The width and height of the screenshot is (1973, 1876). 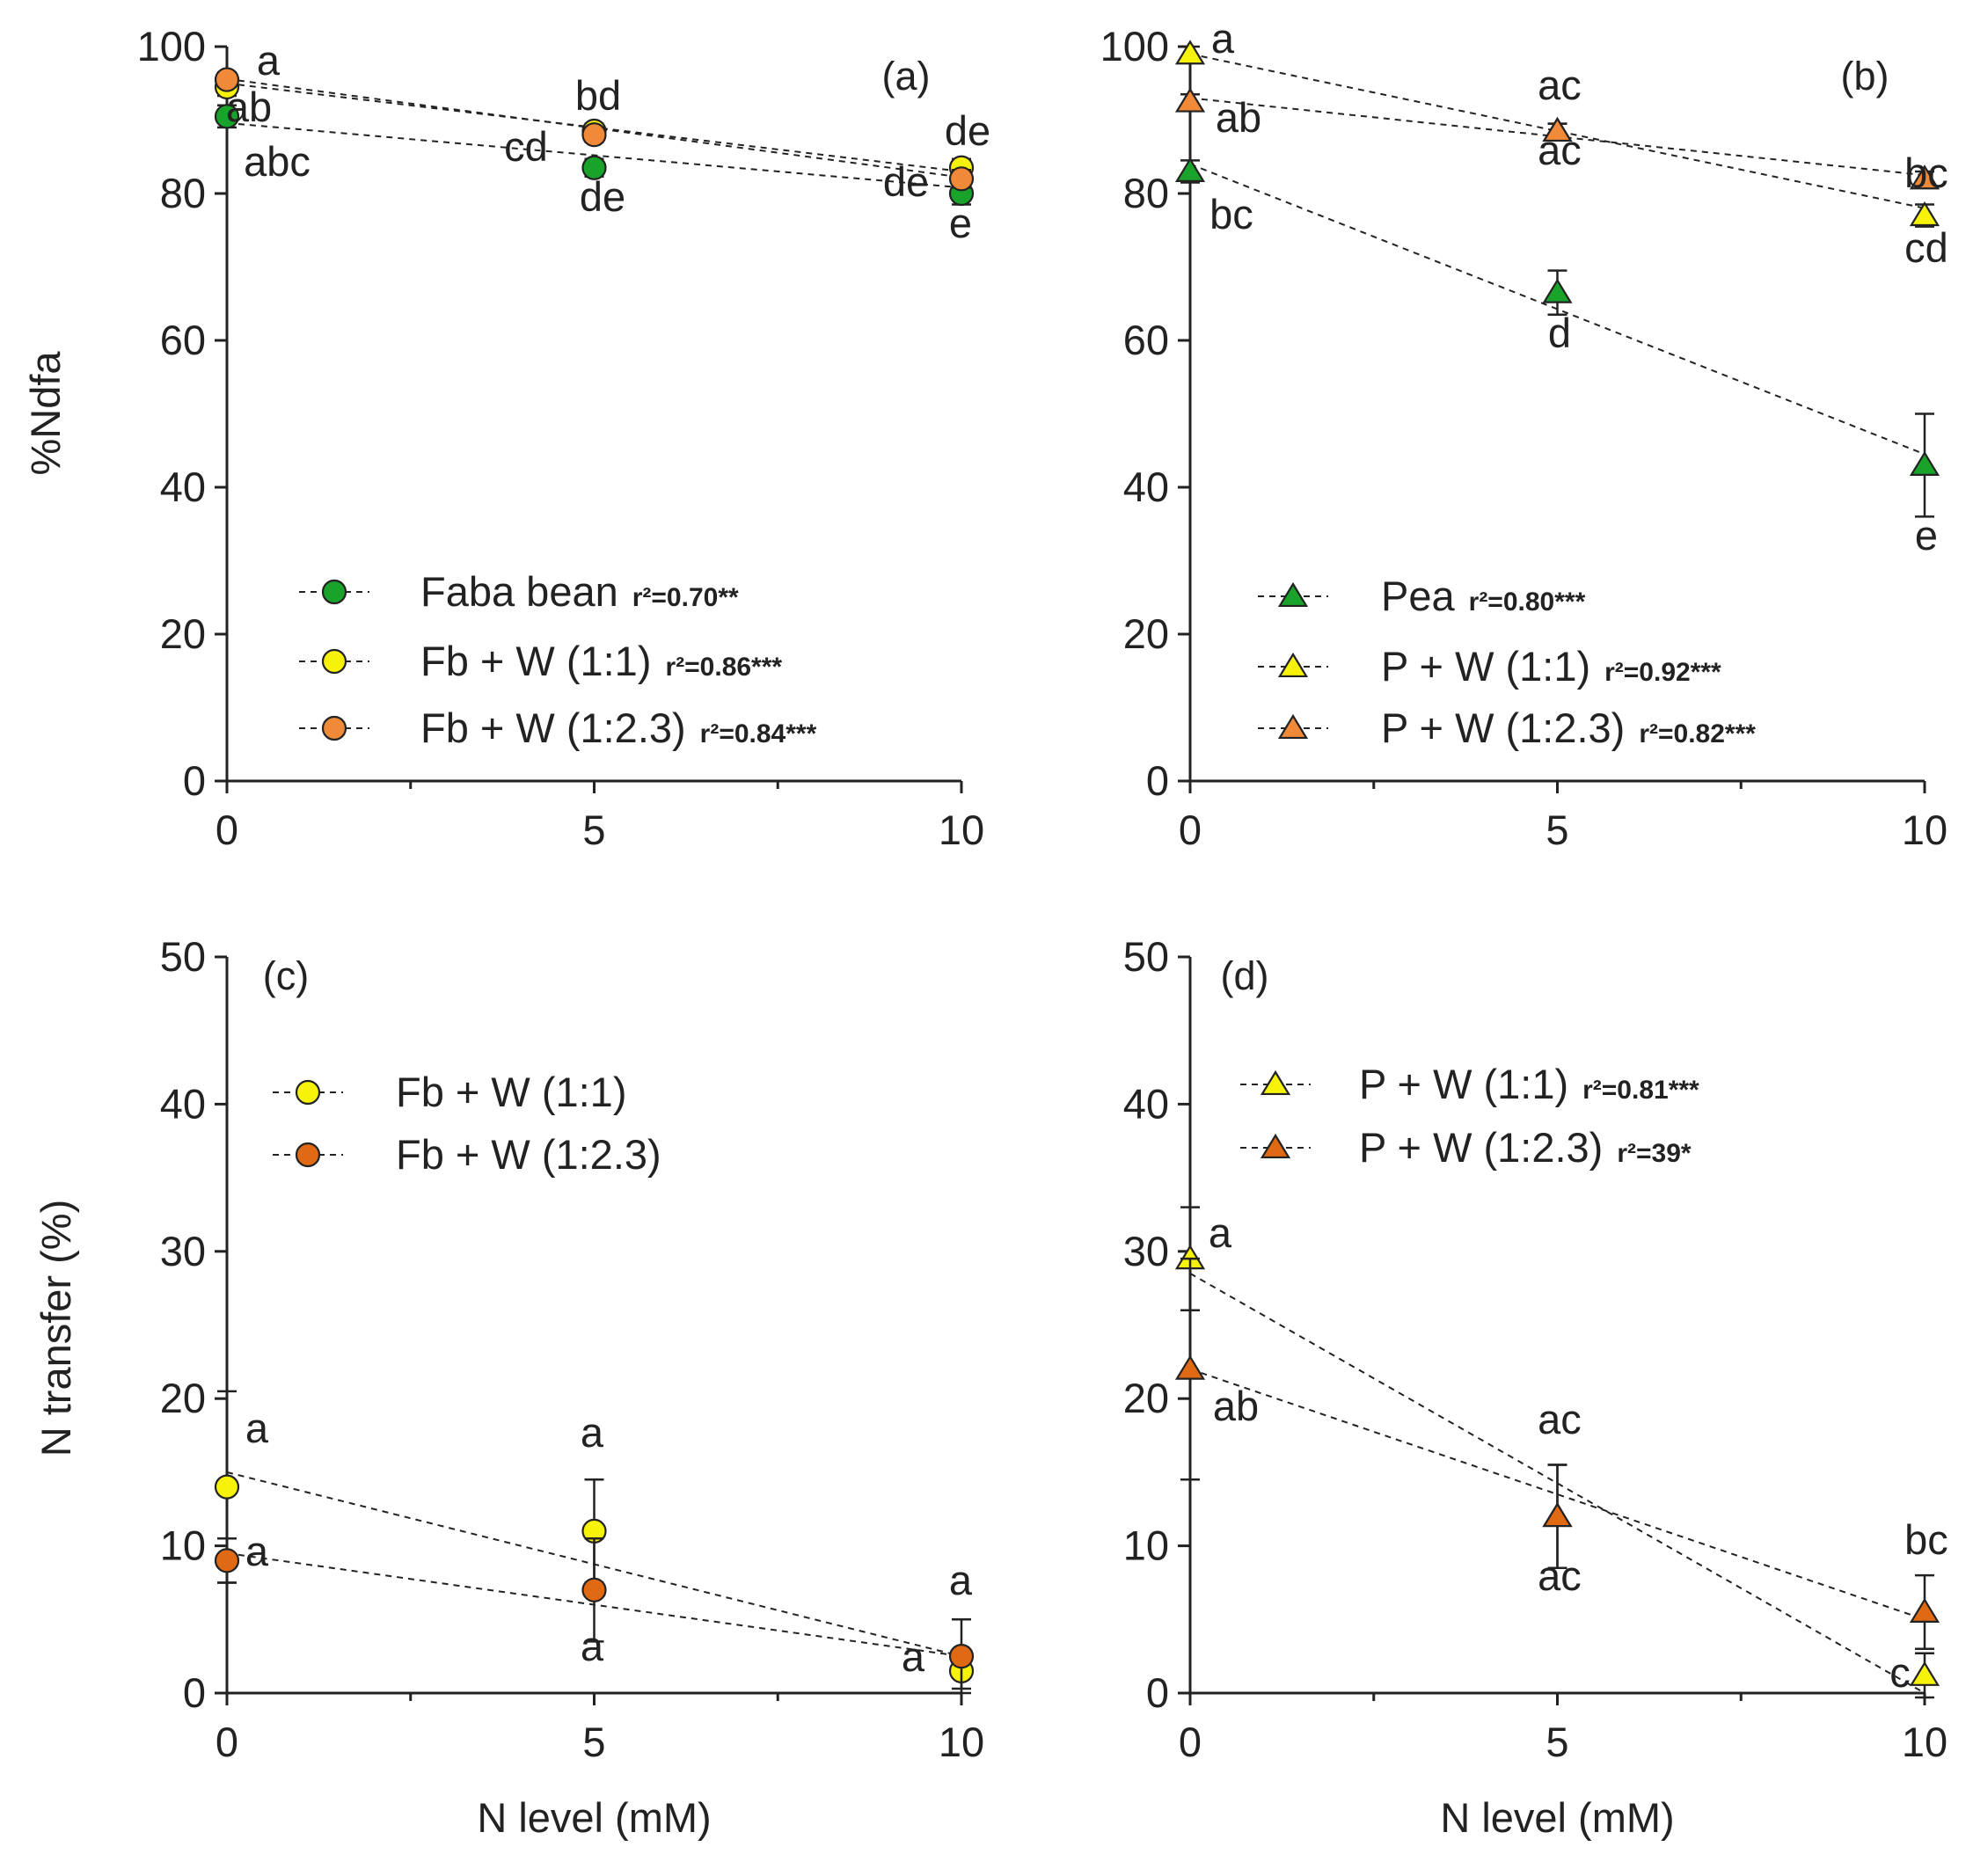 I want to click on legend-series-name: Faba bean, so click(x=519, y=591).